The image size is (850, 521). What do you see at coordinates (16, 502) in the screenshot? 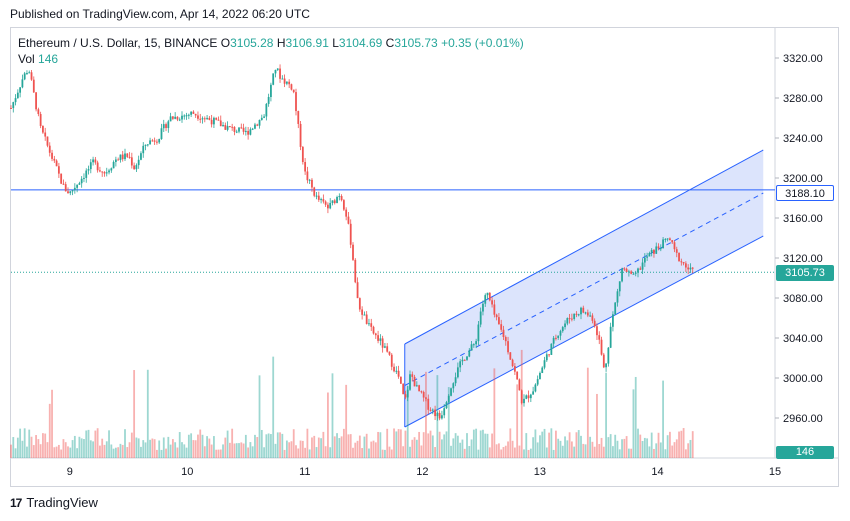
I see `tradingview-logo-icon: 17` at bounding box center [16, 502].